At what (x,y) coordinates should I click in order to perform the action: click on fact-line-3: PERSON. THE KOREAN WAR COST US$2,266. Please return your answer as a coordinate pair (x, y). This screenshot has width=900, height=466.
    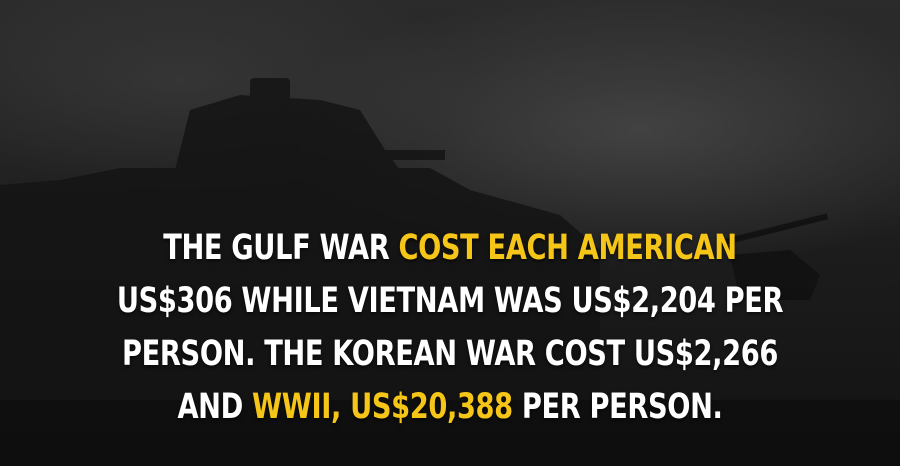
    Looking at the image, I should click on (450, 354).